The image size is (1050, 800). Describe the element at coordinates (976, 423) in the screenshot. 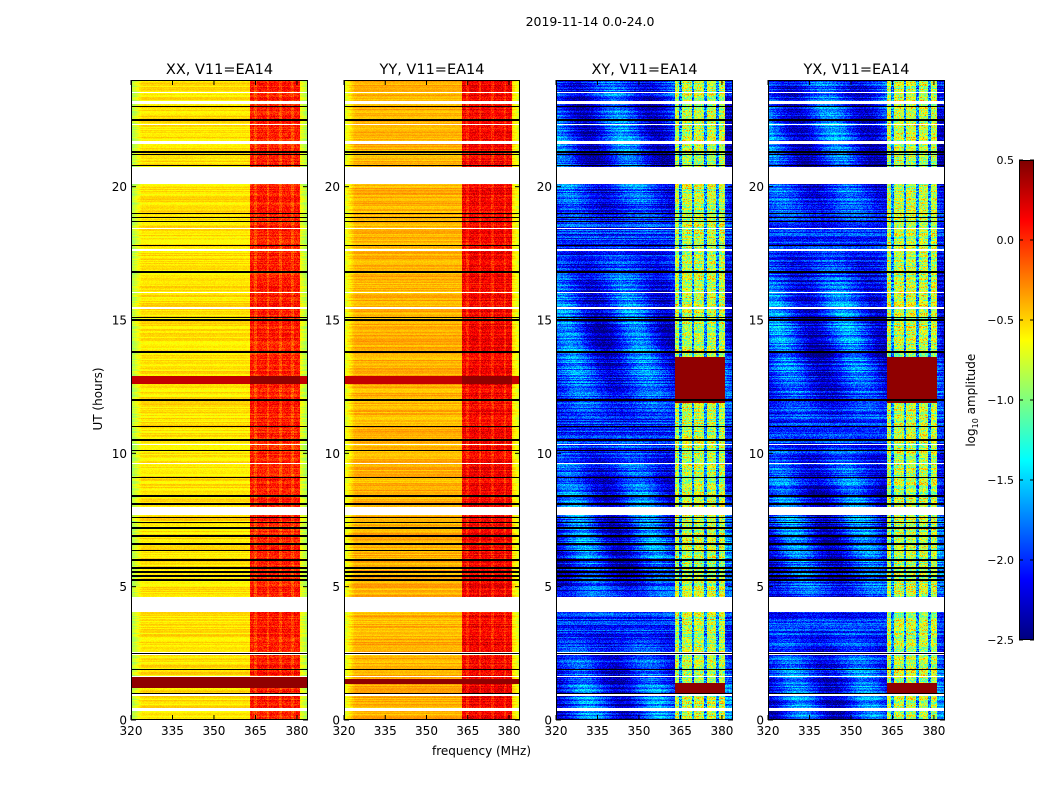

I see `colorbar-label-sub: 10` at that location.